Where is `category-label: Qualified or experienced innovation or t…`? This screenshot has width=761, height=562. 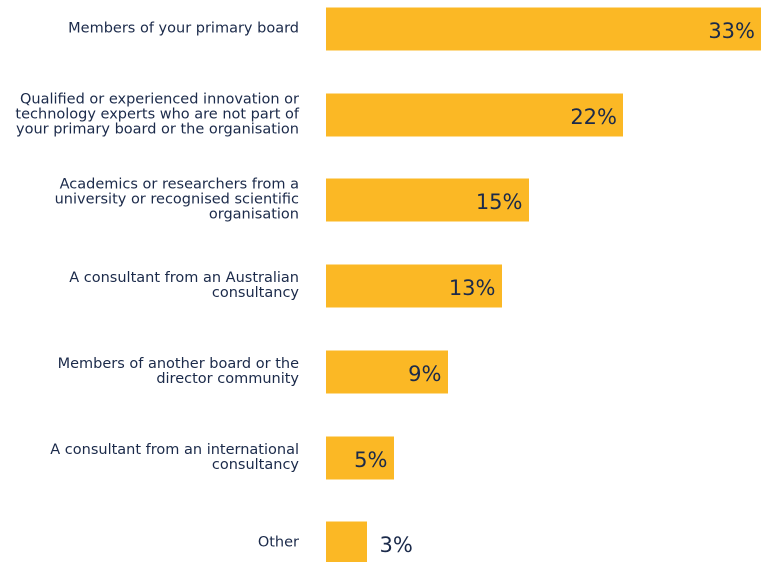 category-label: Qualified or experienced innovation or t… is located at coordinates (157, 114).